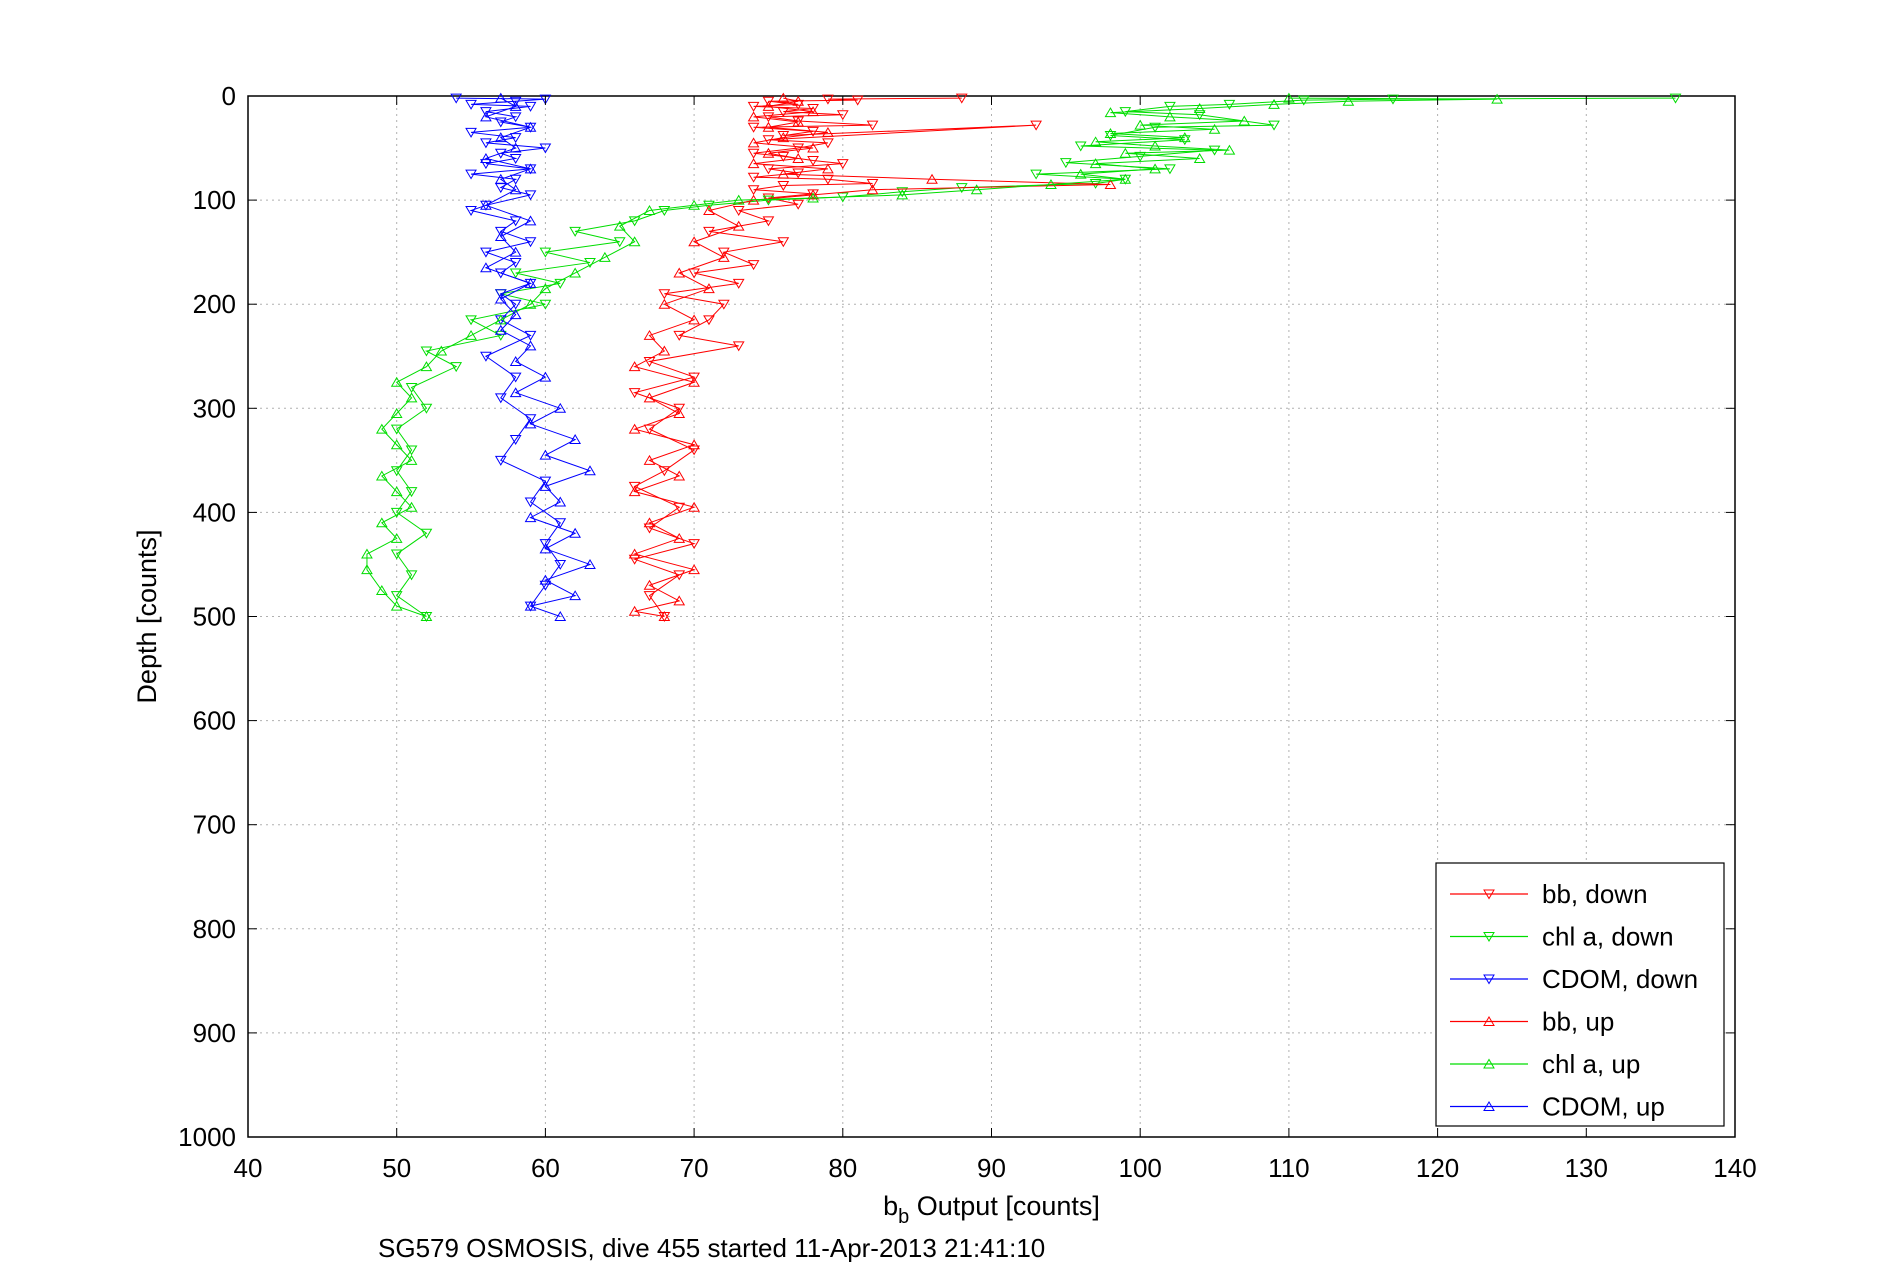 Image resolution: width=1891 pixels, height=1262 pixels. What do you see at coordinates (214, 512) in the screenshot?
I see `y-tick-label: 400` at bounding box center [214, 512].